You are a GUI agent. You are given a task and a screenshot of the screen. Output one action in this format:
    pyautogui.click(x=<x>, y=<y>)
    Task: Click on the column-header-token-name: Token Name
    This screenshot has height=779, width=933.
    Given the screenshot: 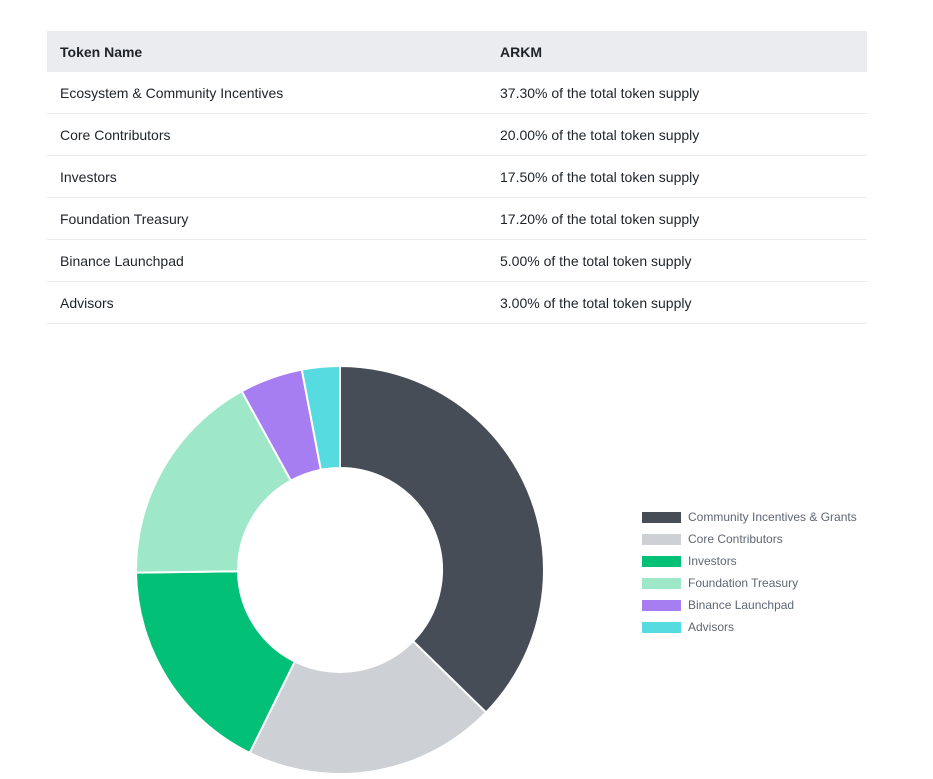 What is the action you would take?
    pyautogui.click(x=267, y=51)
    